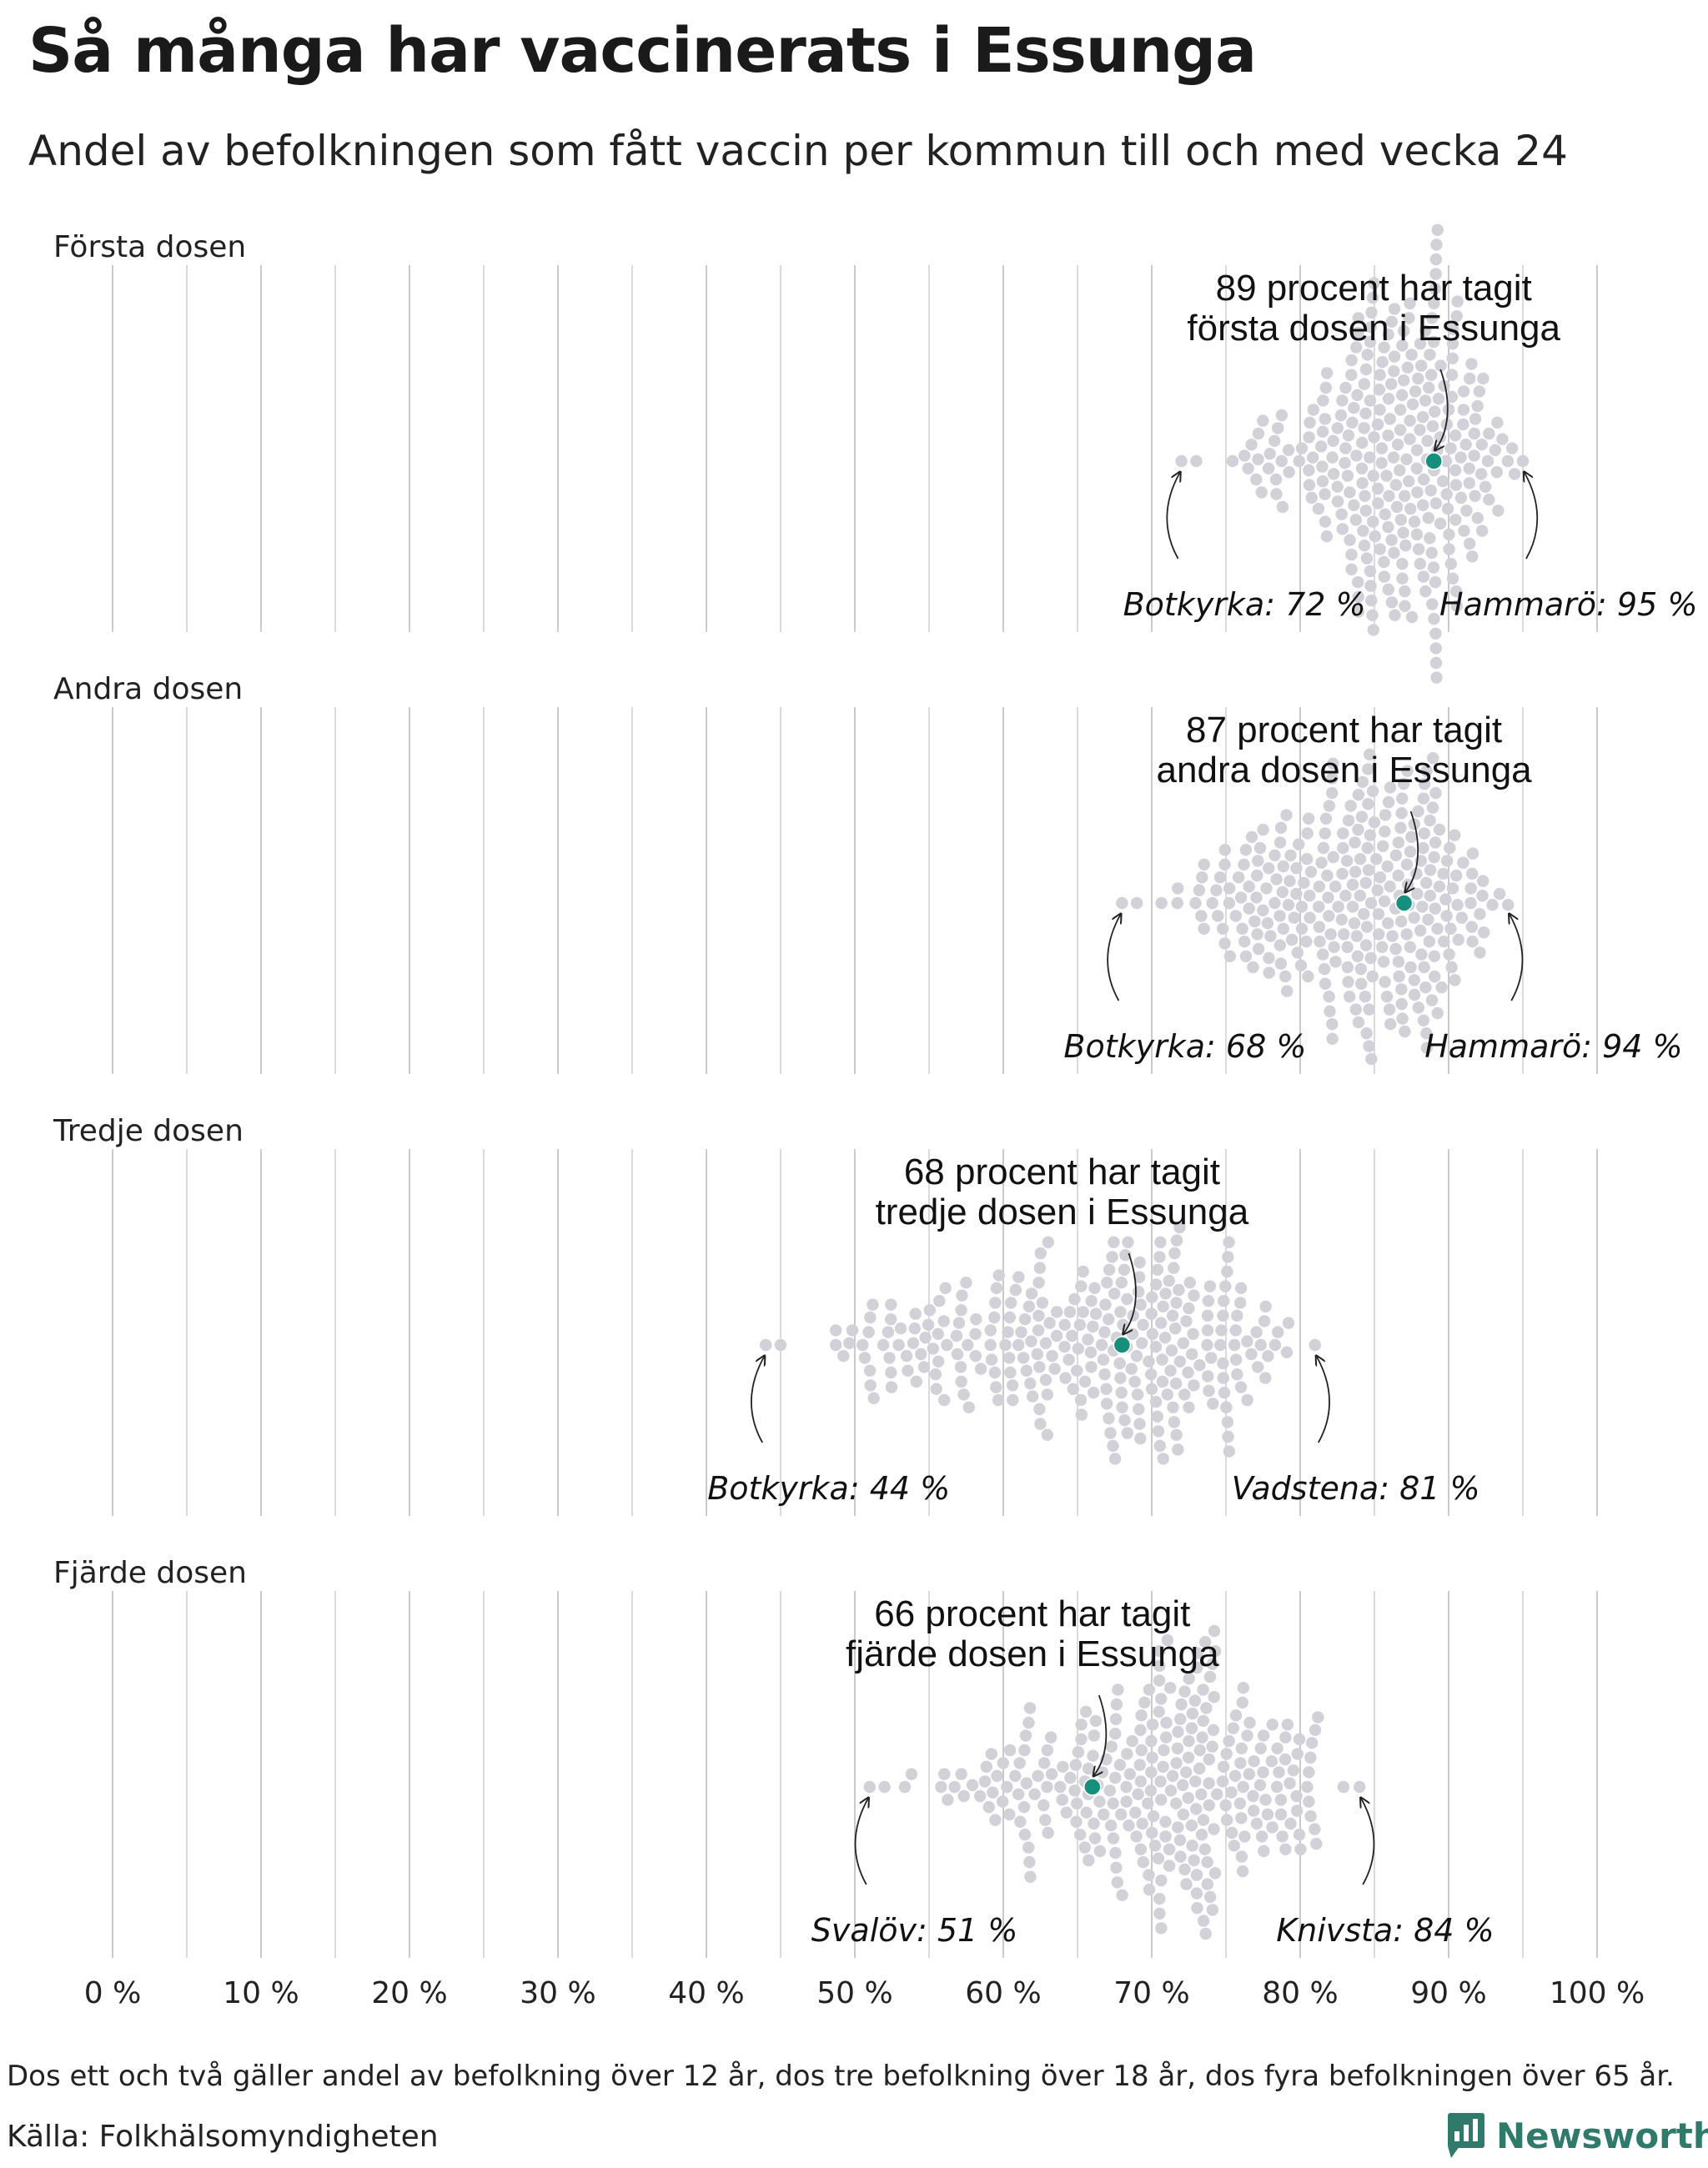 The width and height of the screenshot is (1708, 2168). Describe the element at coordinates (1352, 453) in the screenshot. I see `dots-group` at that location.